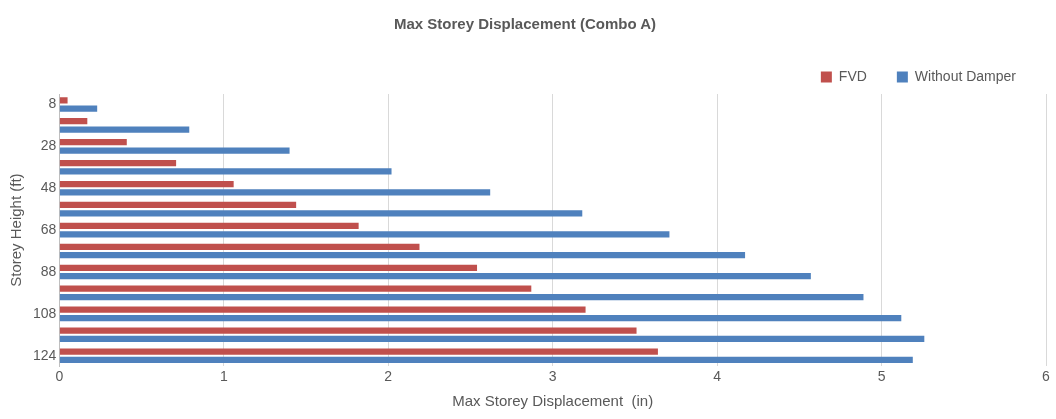 Image resolution: width=1056 pixels, height=419 pixels. What do you see at coordinates (717, 376) in the screenshot?
I see `x-tick-label: 4` at bounding box center [717, 376].